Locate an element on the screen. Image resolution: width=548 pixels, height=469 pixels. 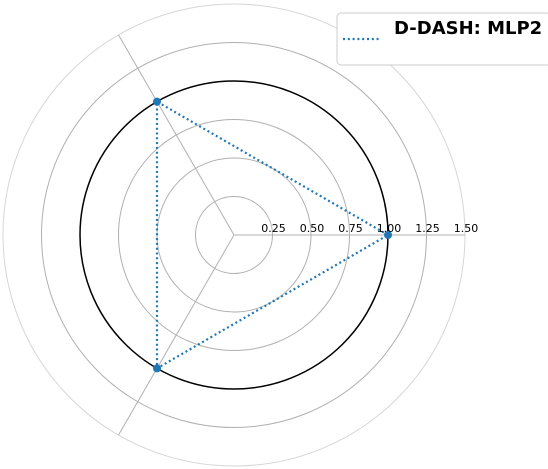
r-tick-label: 0.25 is located at coordinates (273, 228).